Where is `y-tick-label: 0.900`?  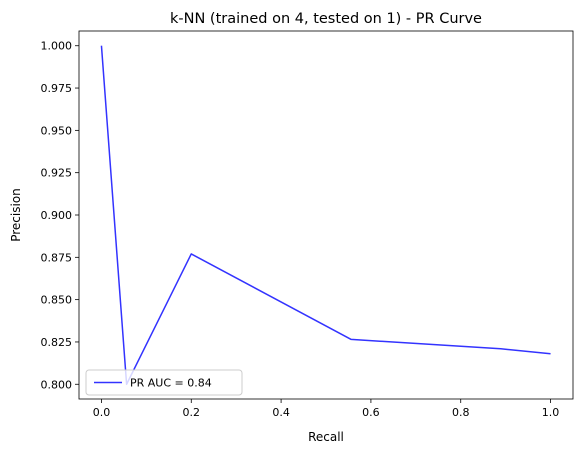 y-tick-label: 0.900 is located at coordinates (57, 215).